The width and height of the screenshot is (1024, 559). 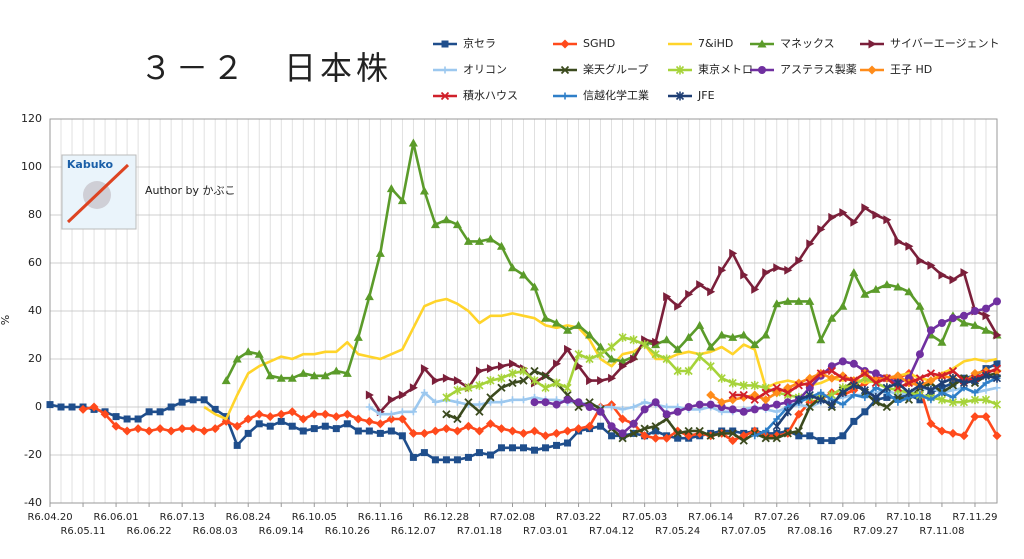 I want to click on x-tick-label: R7.04.12, so click(x=611, y=531).